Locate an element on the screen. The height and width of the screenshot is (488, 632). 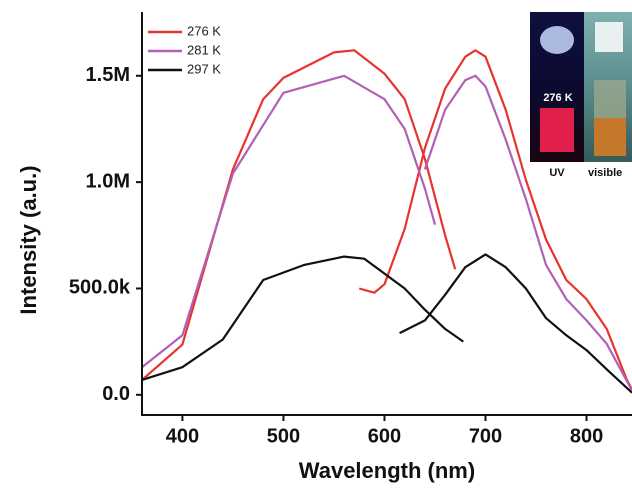
inset-label: UV is located at coordinates (557, 173).